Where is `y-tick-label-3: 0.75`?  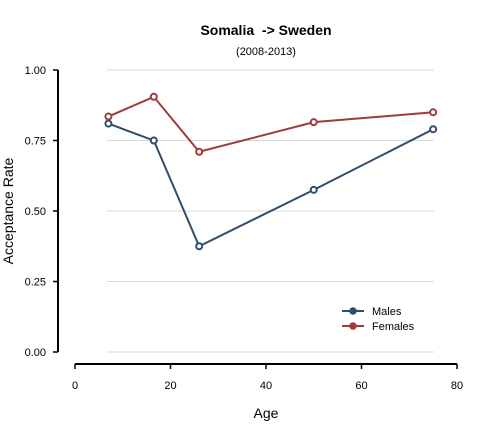
y-tick-label-3: 0.75 is located at coordinates (35, 142).